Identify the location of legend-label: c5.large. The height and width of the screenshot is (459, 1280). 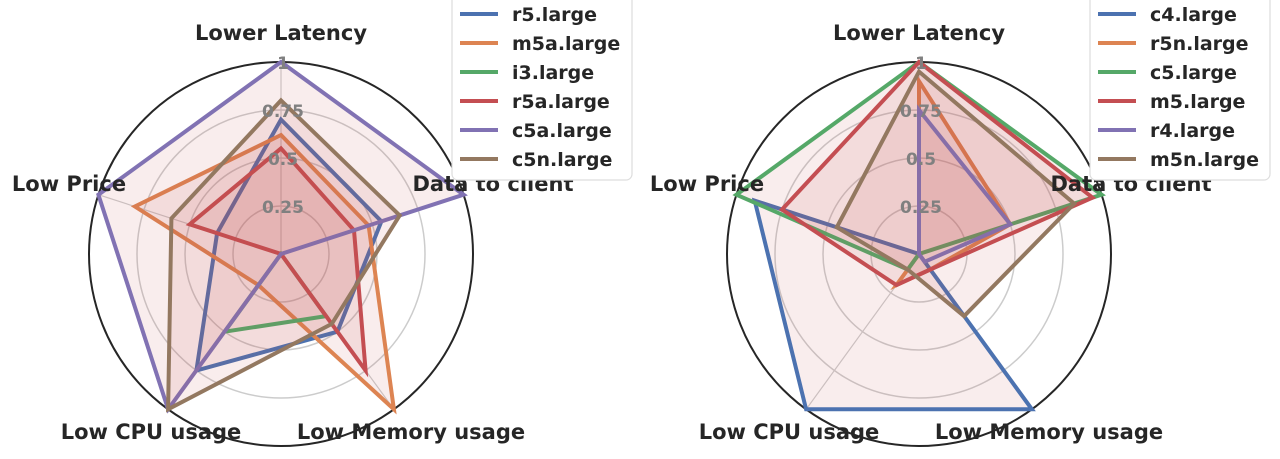
(1193, 73).